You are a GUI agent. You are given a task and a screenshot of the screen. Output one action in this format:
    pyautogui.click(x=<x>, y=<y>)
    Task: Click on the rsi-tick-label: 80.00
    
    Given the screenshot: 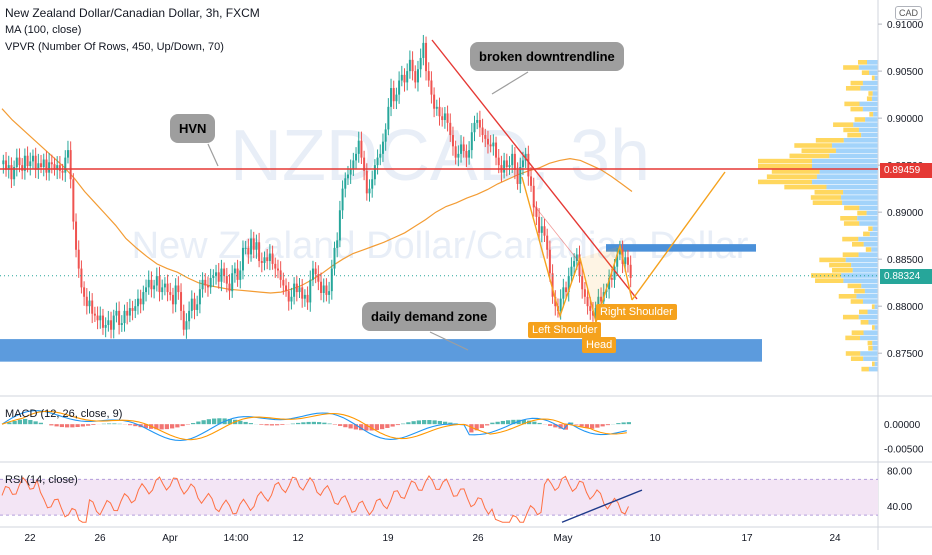 What is the action you would take?
    pyautogui.click(x=899, y=471)
    